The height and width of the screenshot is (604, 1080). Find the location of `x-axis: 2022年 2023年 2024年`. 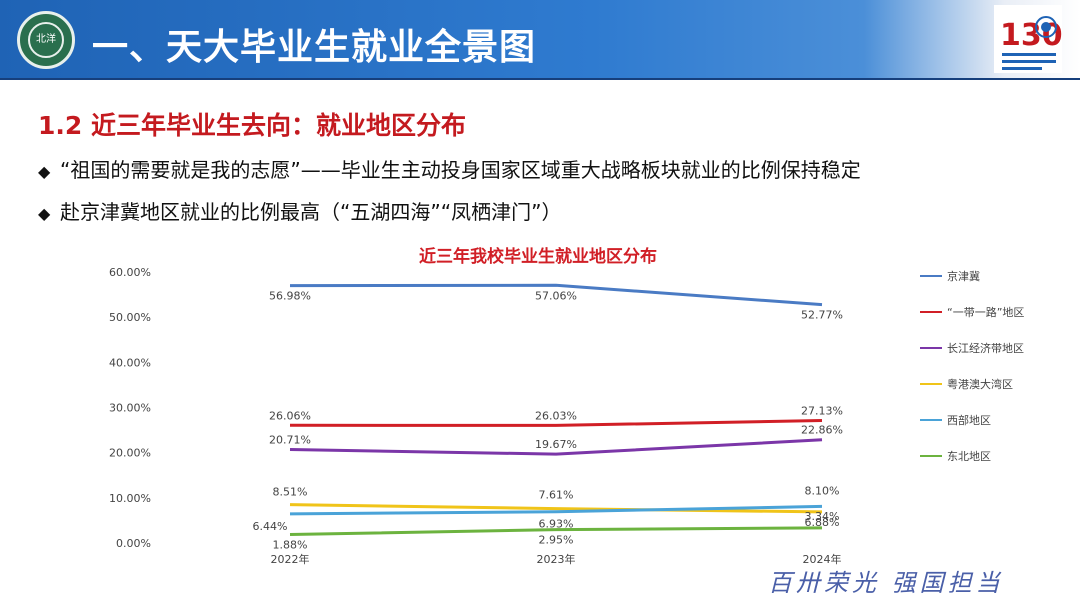

x-axis: 2022年 2023年 2024年 is located at coordinates (556, 559).